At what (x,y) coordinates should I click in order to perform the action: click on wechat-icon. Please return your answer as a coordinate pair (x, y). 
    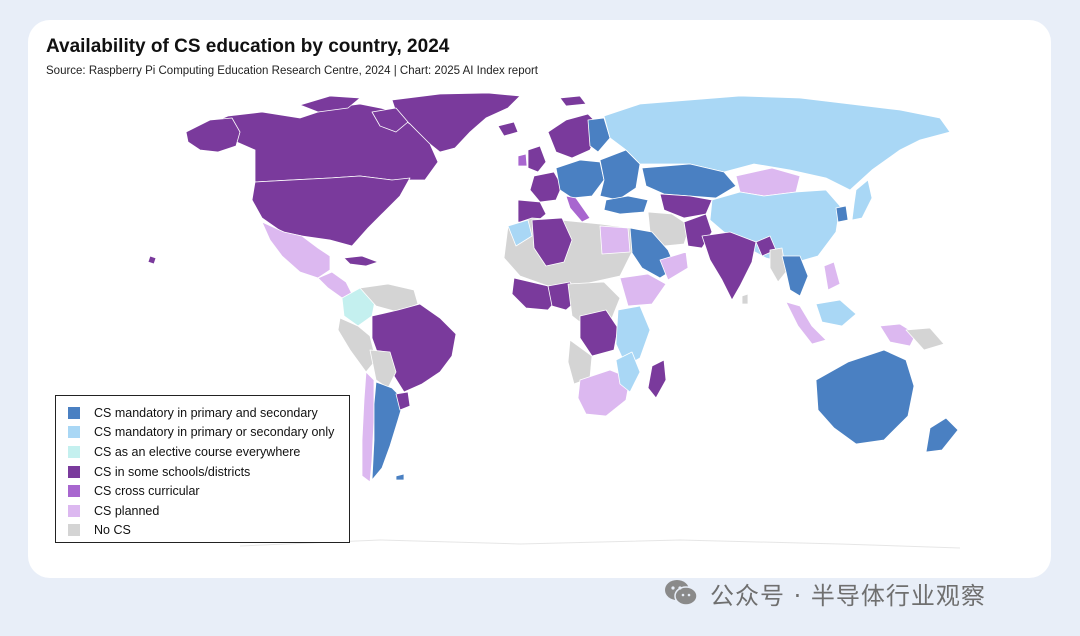
    Looking at the image, I should click on (681, 593).